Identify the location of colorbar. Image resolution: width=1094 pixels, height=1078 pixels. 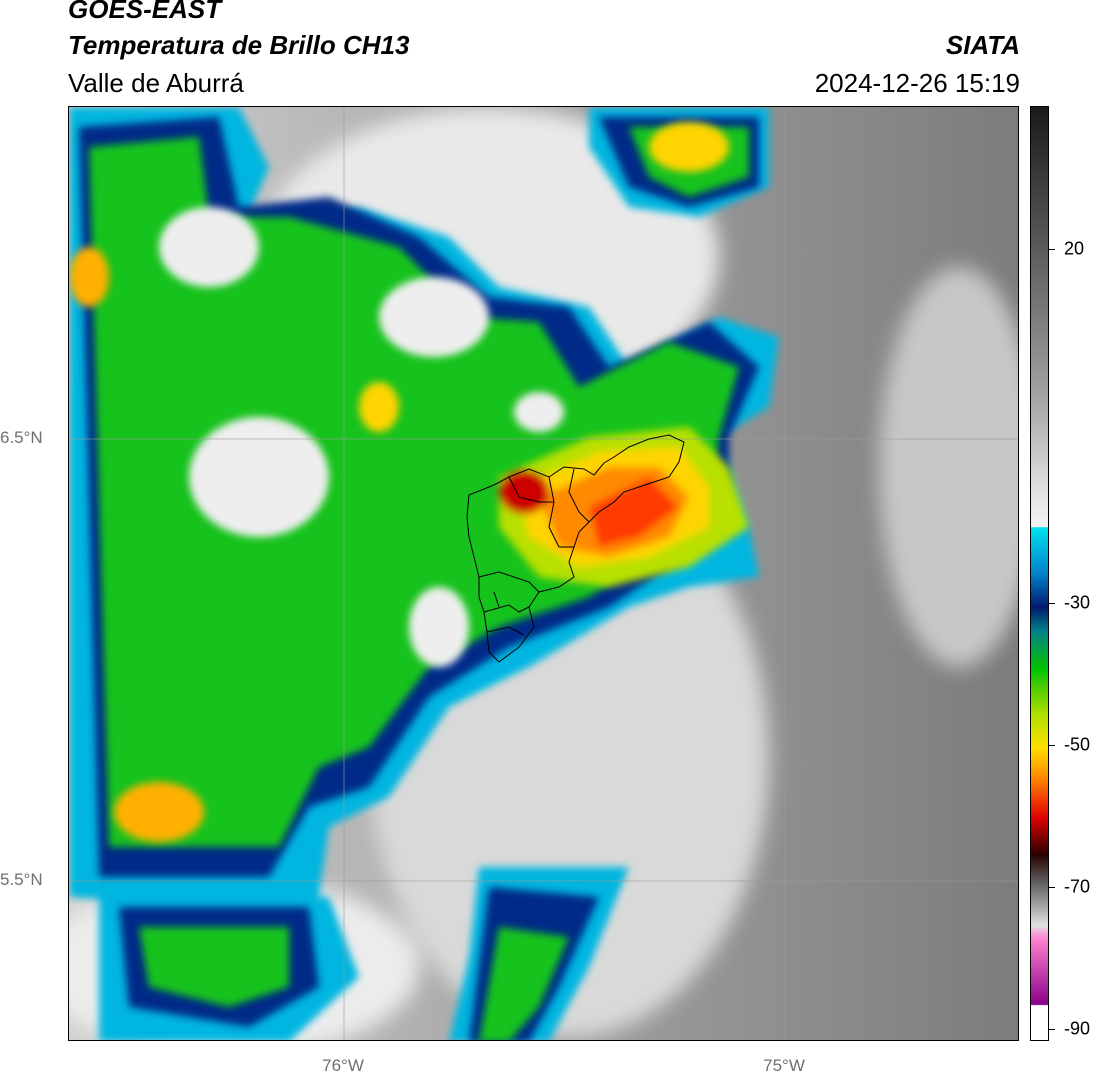
(1039, 573).